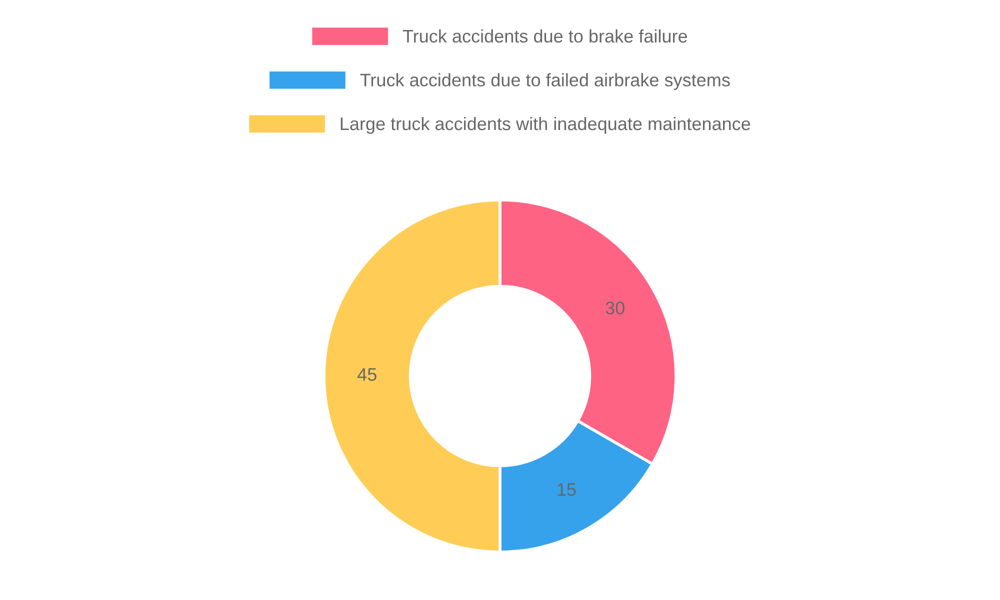 Image resolution: width=1000 pixels, height=600 pixels. What do you see at coordinates (545, 36) in the screenshot?
I see `legend-label: Truck accidents due to brake failure` at bounding box center [545, 36].